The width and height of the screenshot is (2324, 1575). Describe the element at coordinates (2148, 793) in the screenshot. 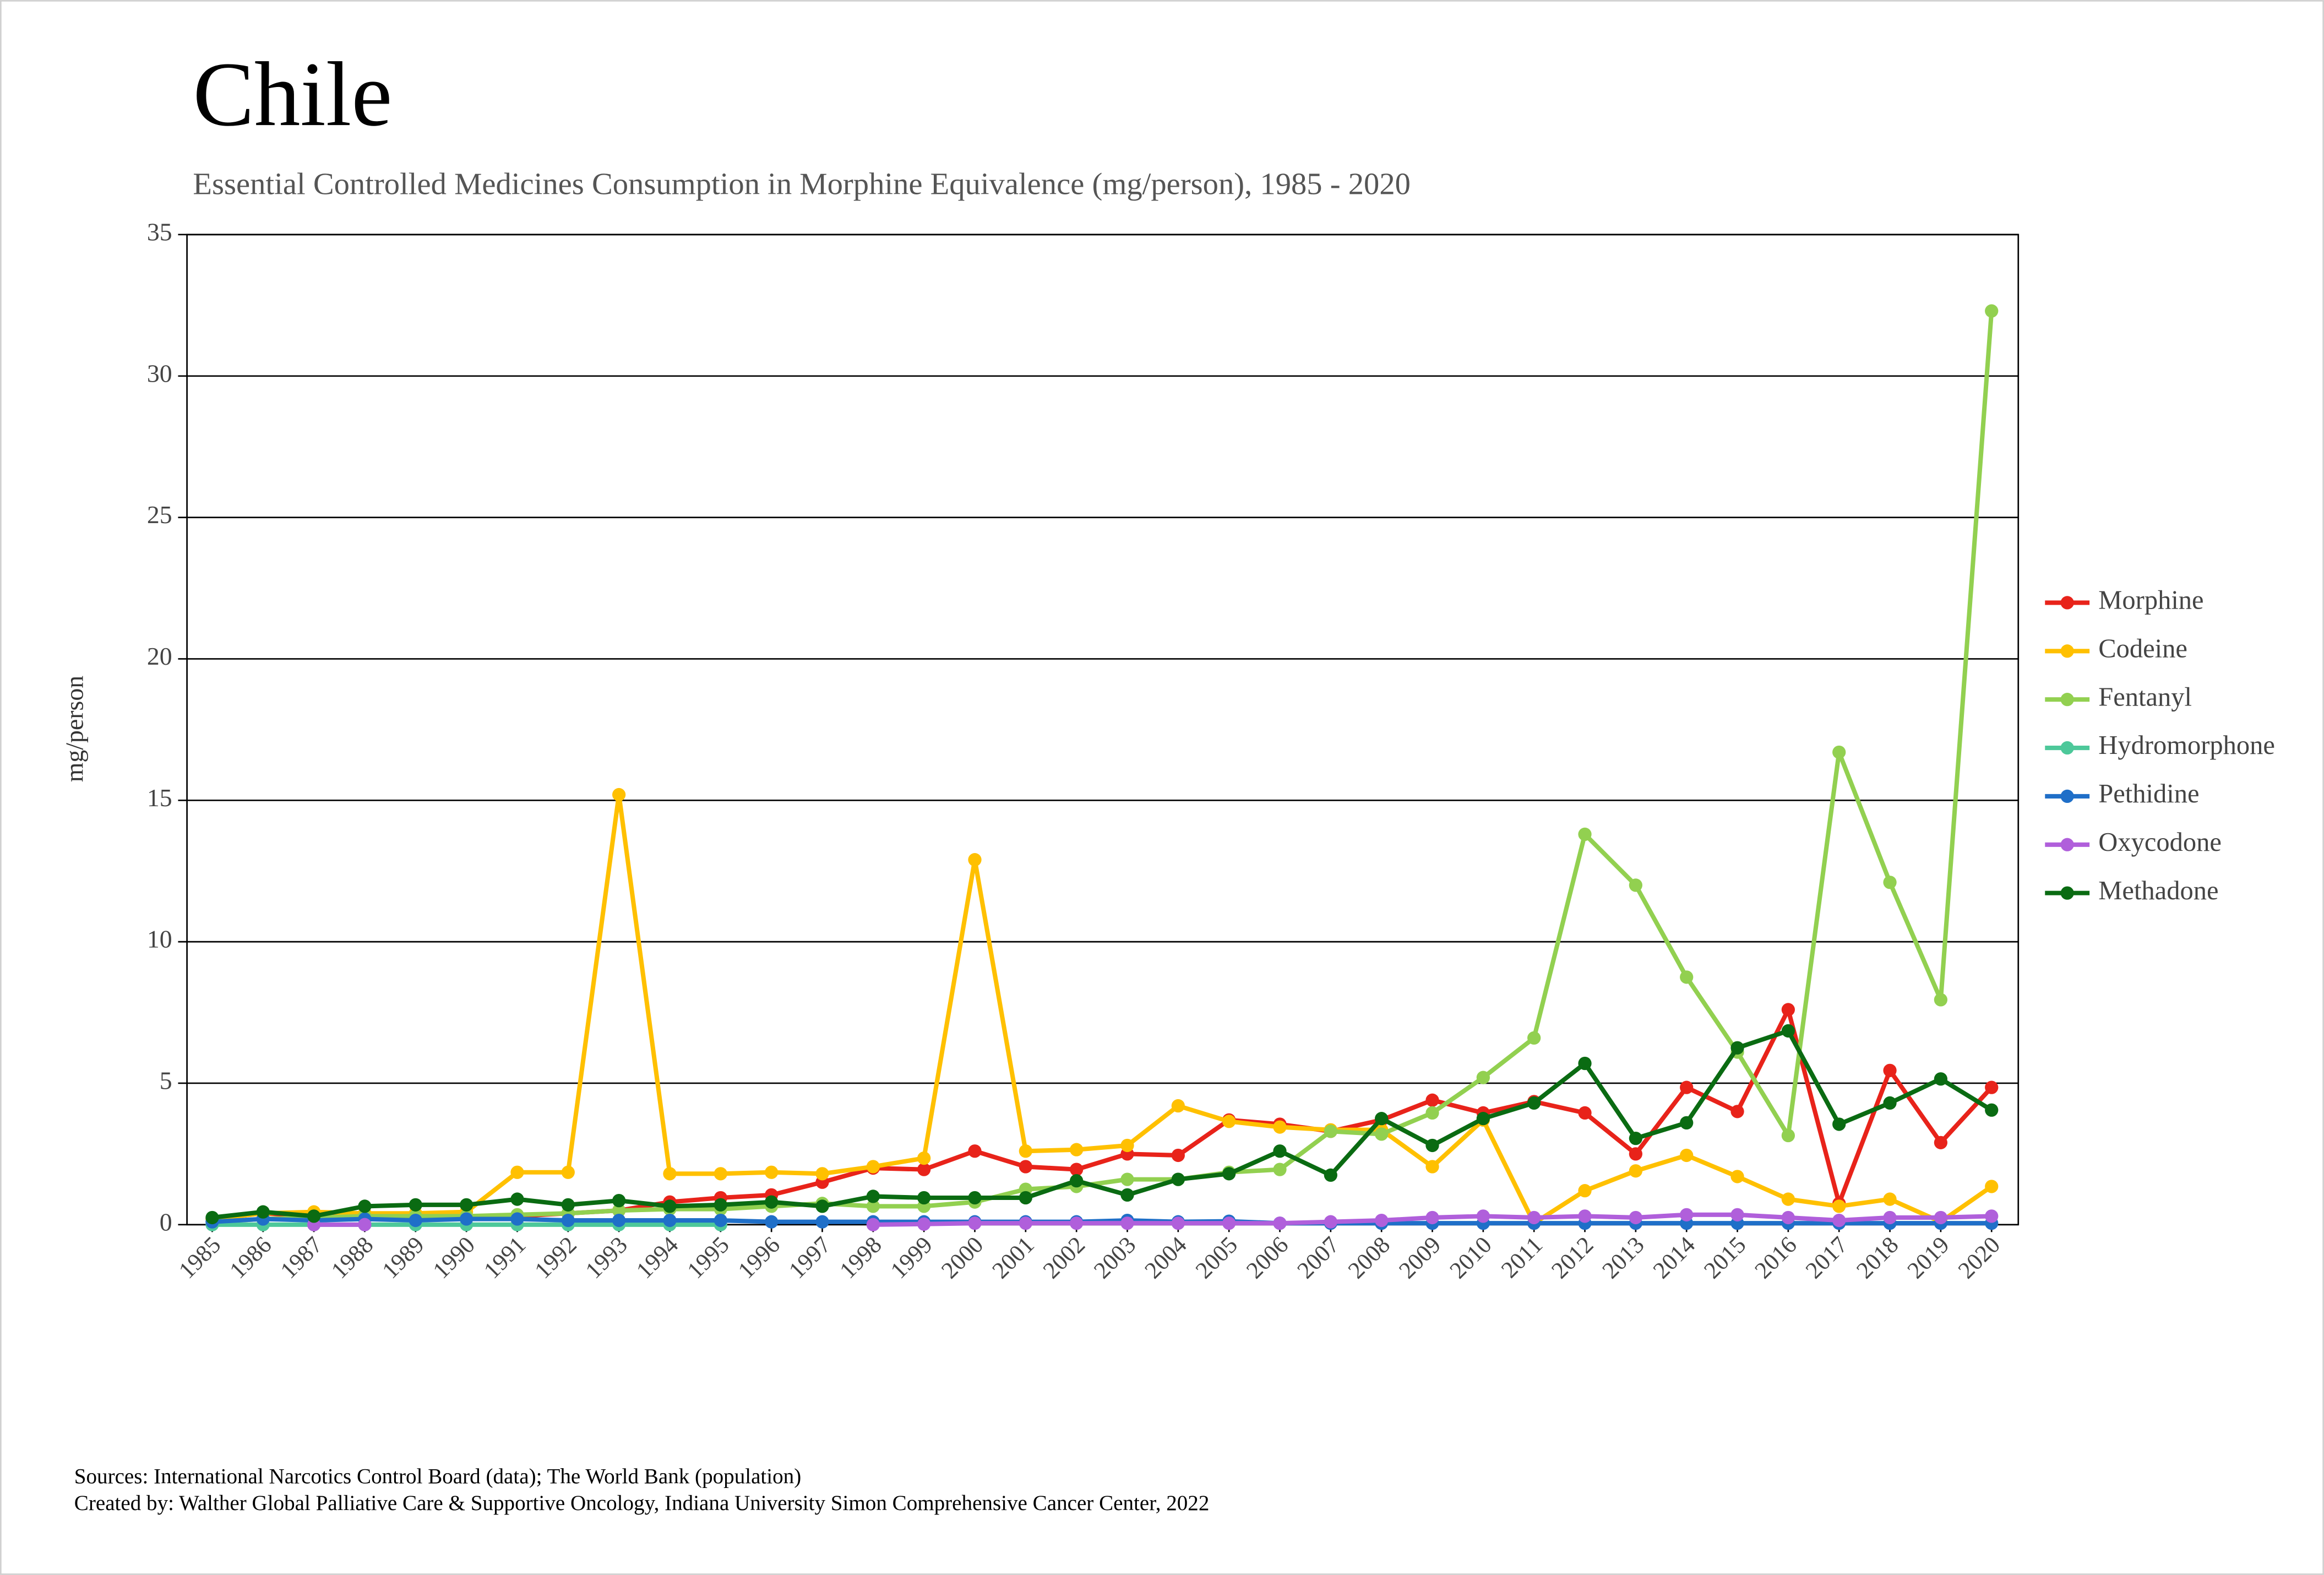

I see `legend-label: Pethidine` at that location.